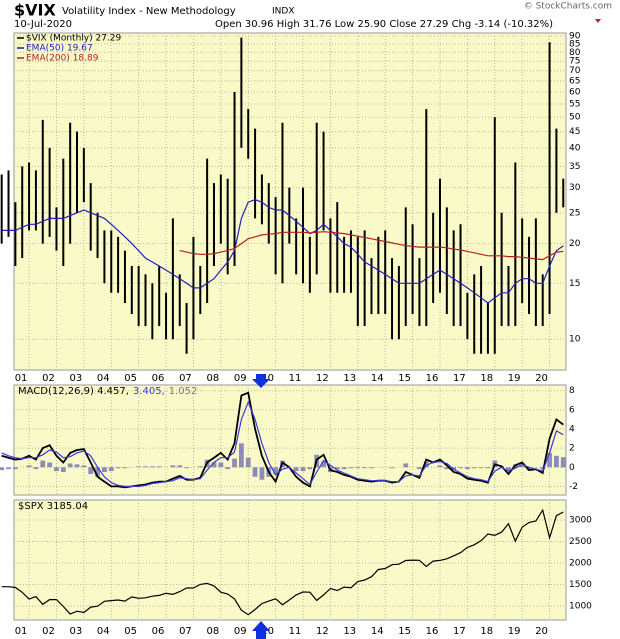 The image size is (620, 639). I want to click on y-tick-label: 70, so click(575, 71).